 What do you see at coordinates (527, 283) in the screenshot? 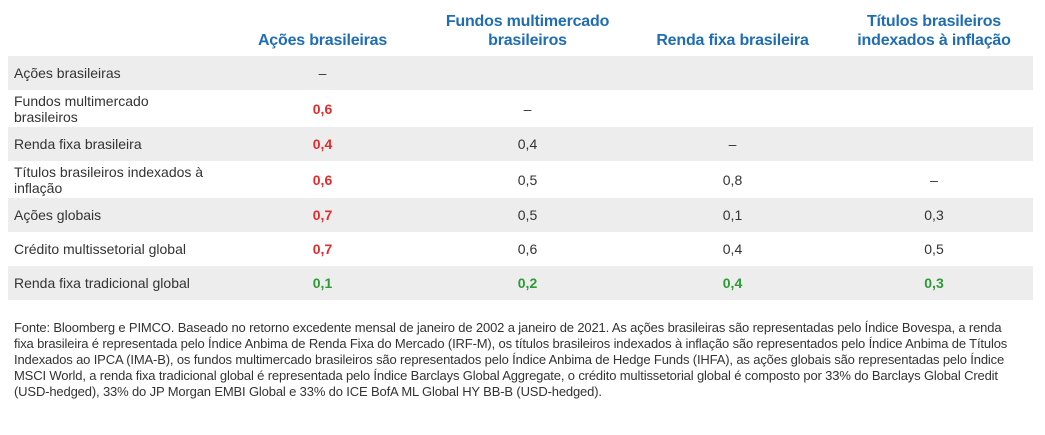
I see `table-cell: 0,2` at bounding box center [527, 283].